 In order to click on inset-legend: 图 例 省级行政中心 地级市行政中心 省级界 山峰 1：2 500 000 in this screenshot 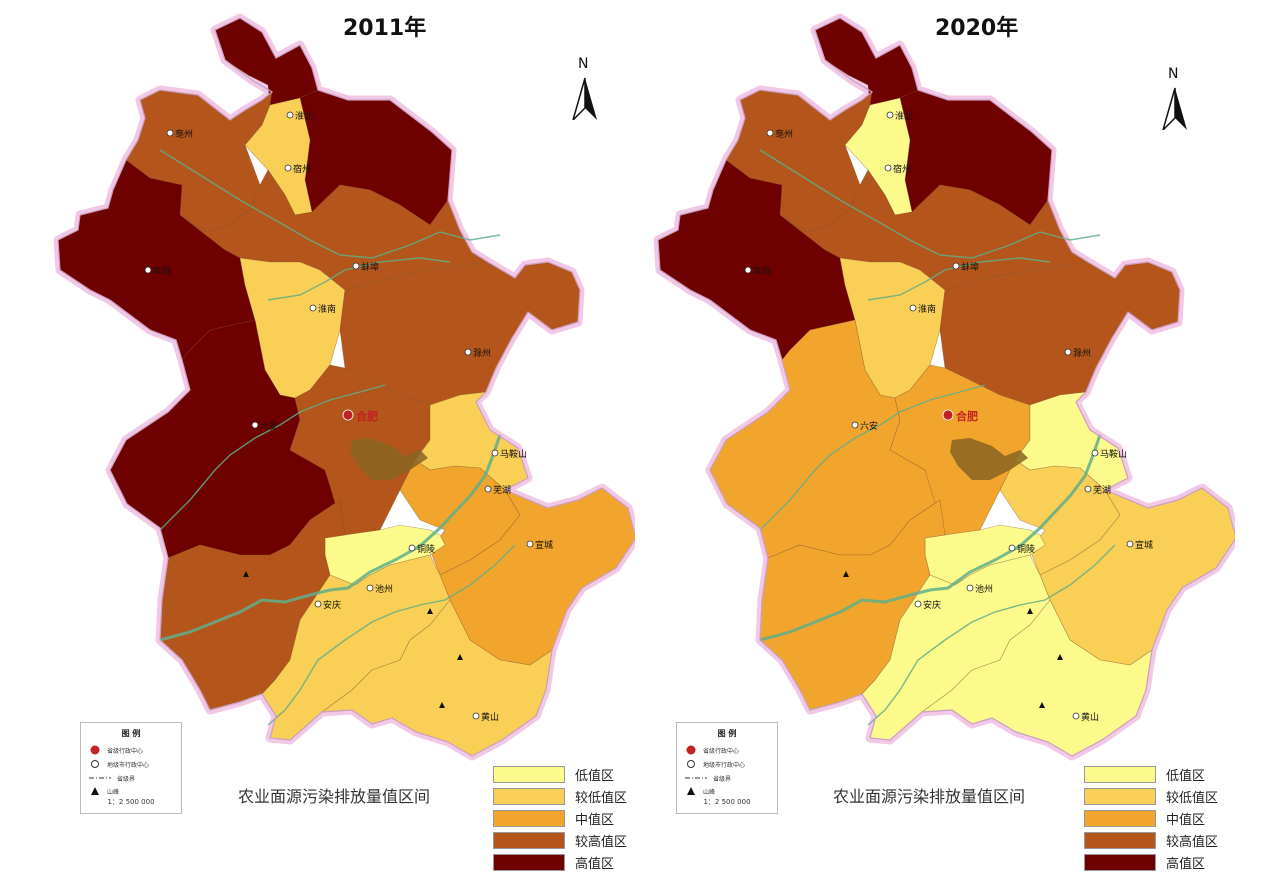, I will do `click(727, 768)`.